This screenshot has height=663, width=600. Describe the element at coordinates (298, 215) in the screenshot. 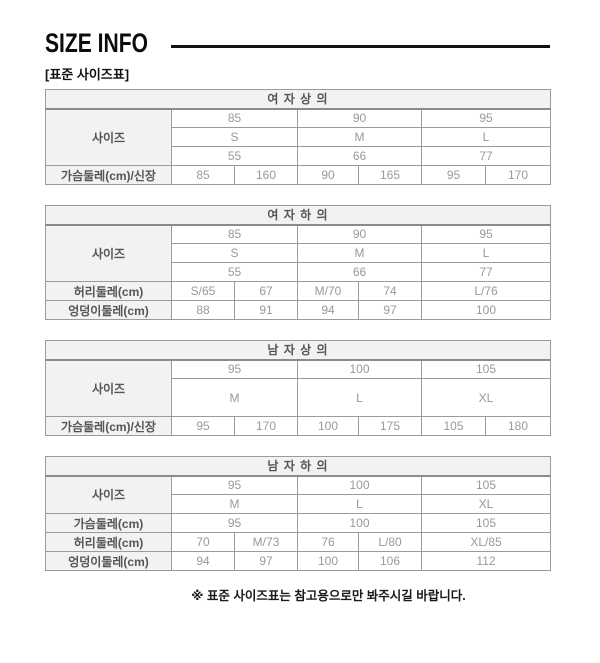

I see `table-title: 여 자 하 의` at that location.